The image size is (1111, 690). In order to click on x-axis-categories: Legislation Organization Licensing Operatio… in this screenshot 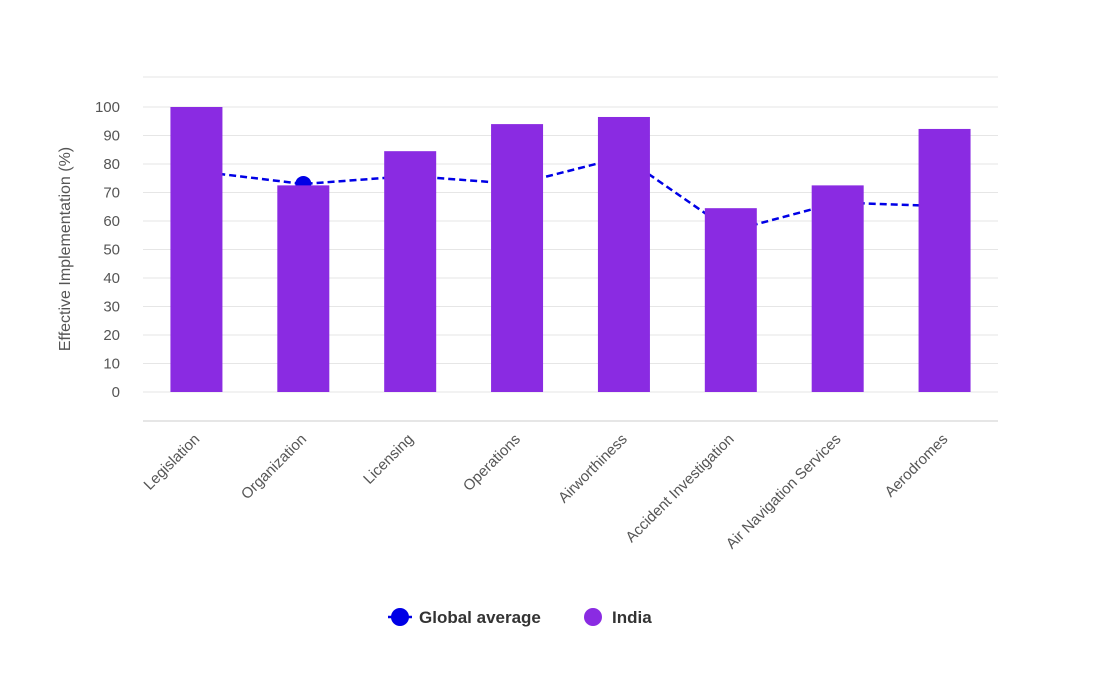, I will do `click(546, 492)`.